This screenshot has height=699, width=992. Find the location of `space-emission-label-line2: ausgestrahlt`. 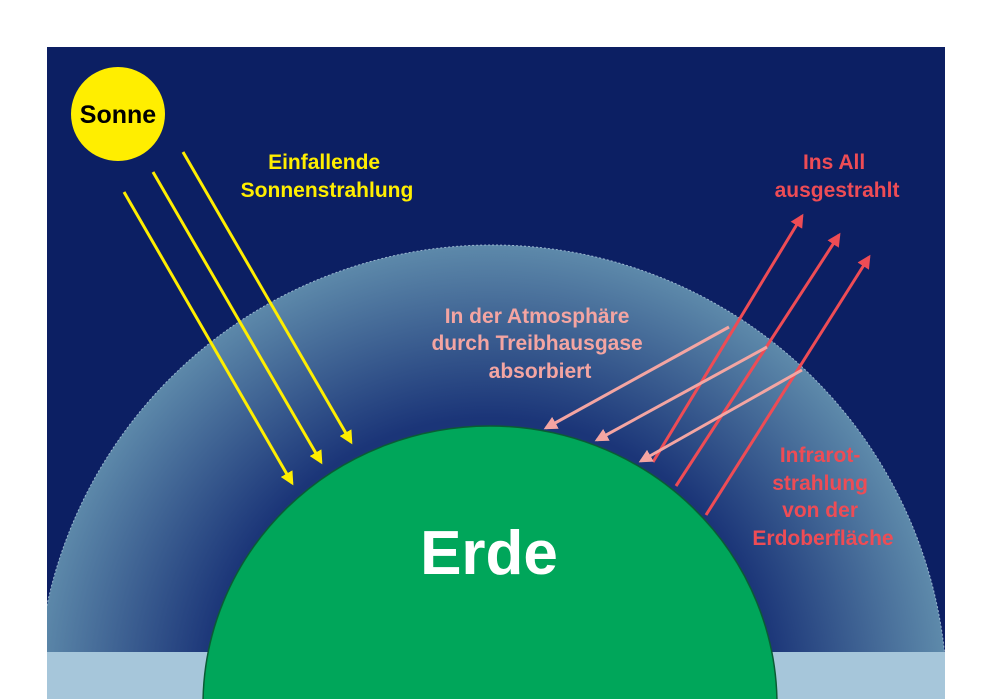

space-emission-label-line2: ausgestrahlt is located at coordinates (837, 190).